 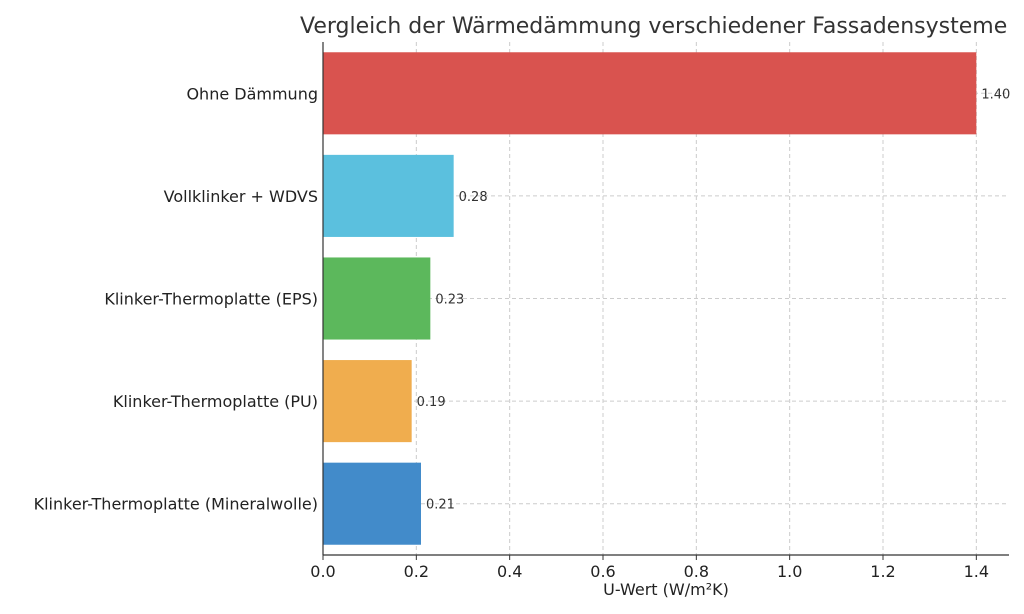 I want to click on value-label: 0.19, so click(x=431, y=402).